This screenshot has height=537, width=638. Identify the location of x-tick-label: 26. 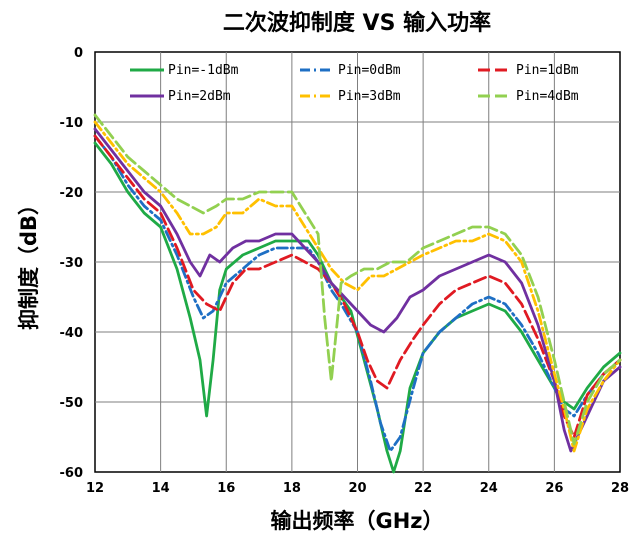
(554, 488).